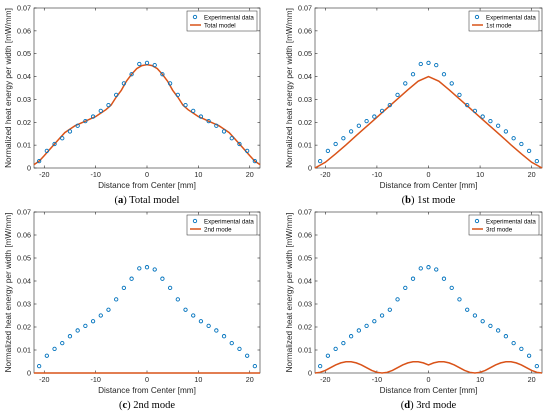 The width and height of the screenshot is (550, 417). What do you see at coordinates (218, 229) in the screenshot?
I see `legend-label: 2nd mode` at bounding box center [218, 229].